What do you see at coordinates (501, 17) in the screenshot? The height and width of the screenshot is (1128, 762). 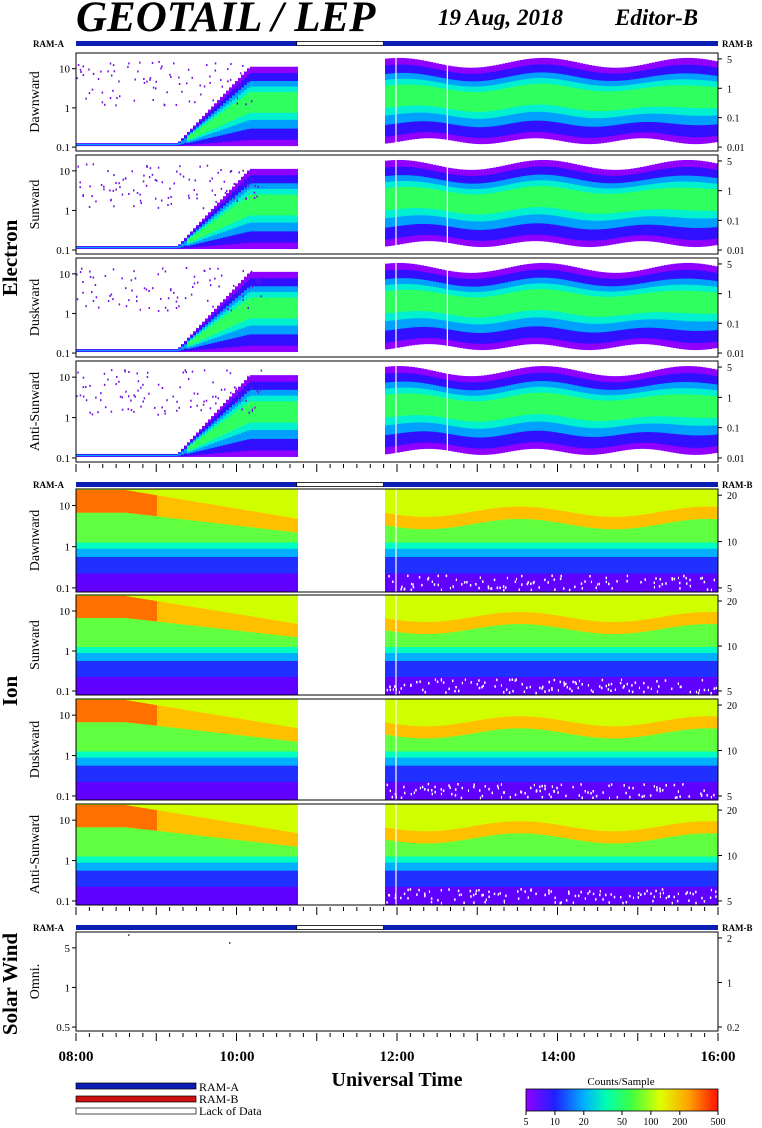 I see `date-title: 19 Aug, 2018` at bounding box center [501, 17].